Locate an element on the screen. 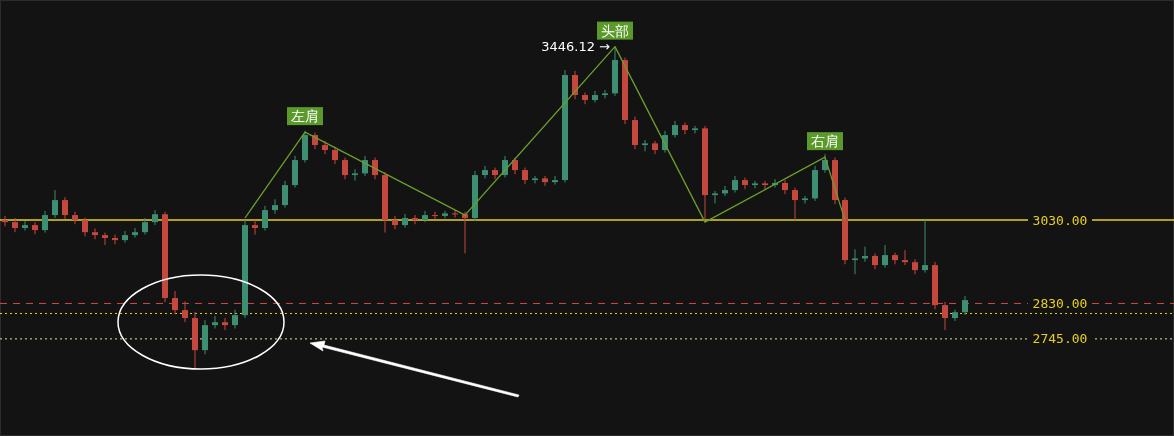 This screenshot has width=1174, height=436. y-tick-label: 2830.00 is located at coordinates (1060, 303).